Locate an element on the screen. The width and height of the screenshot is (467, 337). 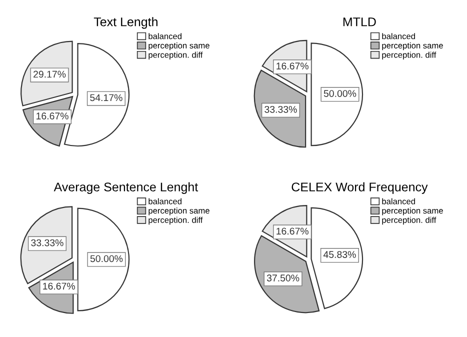
chart-title: CELEX Word Frequency is located at coordinates (360, 188).